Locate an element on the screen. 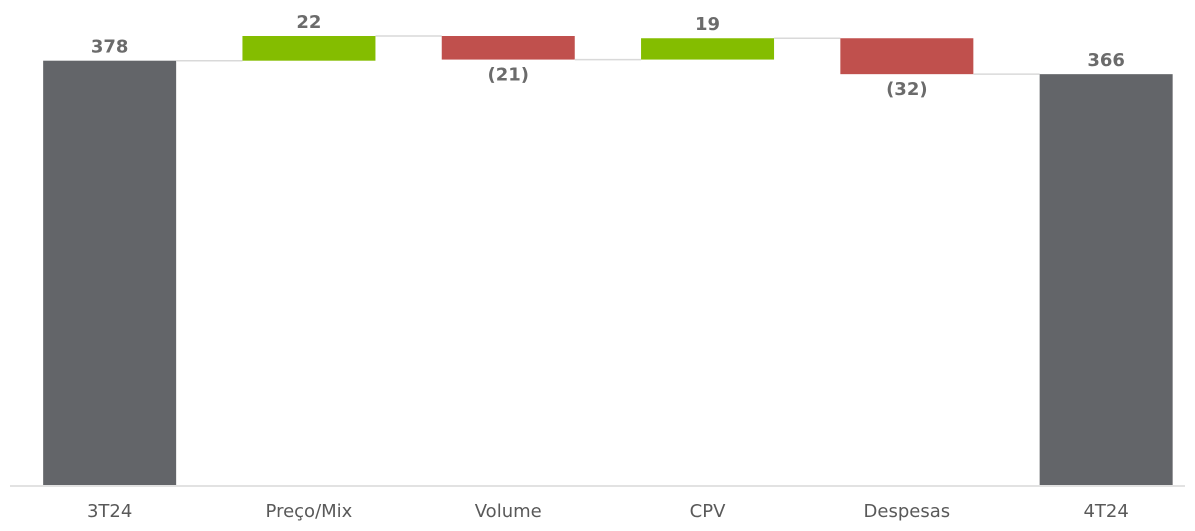 This screenshot has width=1195, height=531. value-label: 22 is located at coordinates (308, 22).